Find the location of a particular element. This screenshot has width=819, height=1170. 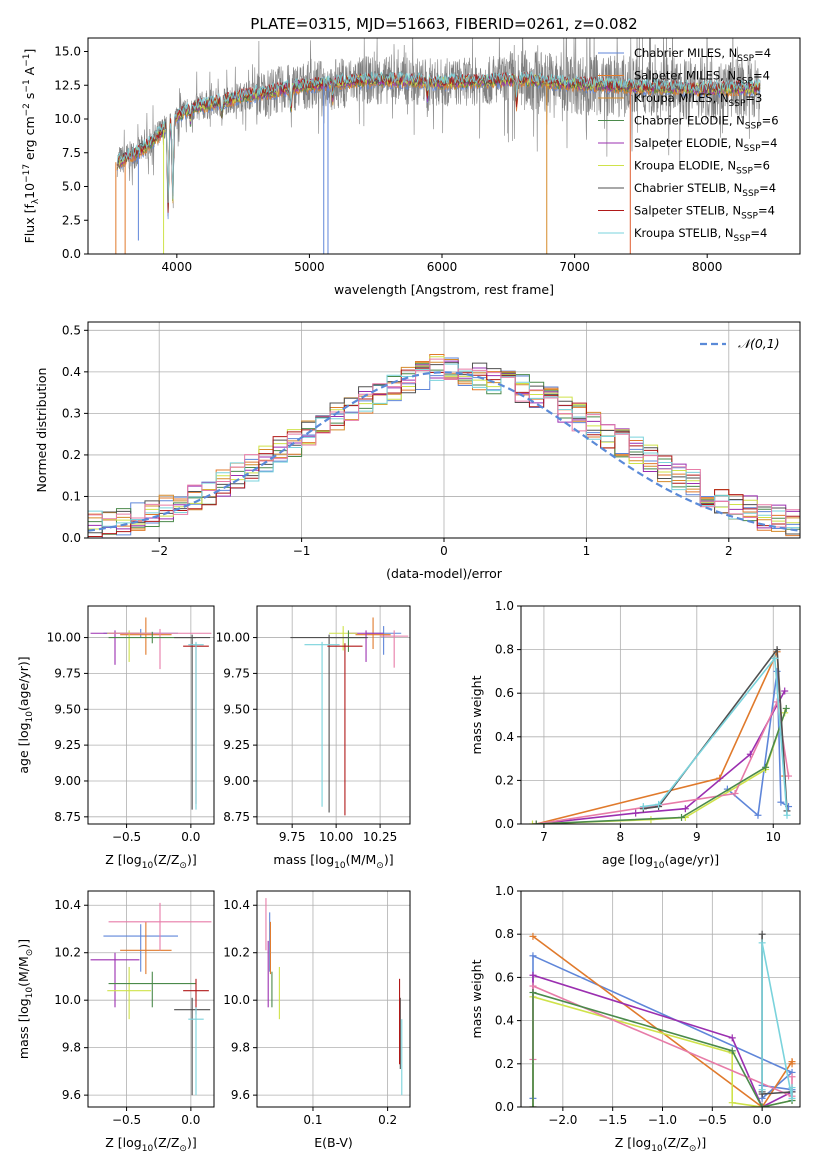

histogram-lines is located at coordinates (444, 445).